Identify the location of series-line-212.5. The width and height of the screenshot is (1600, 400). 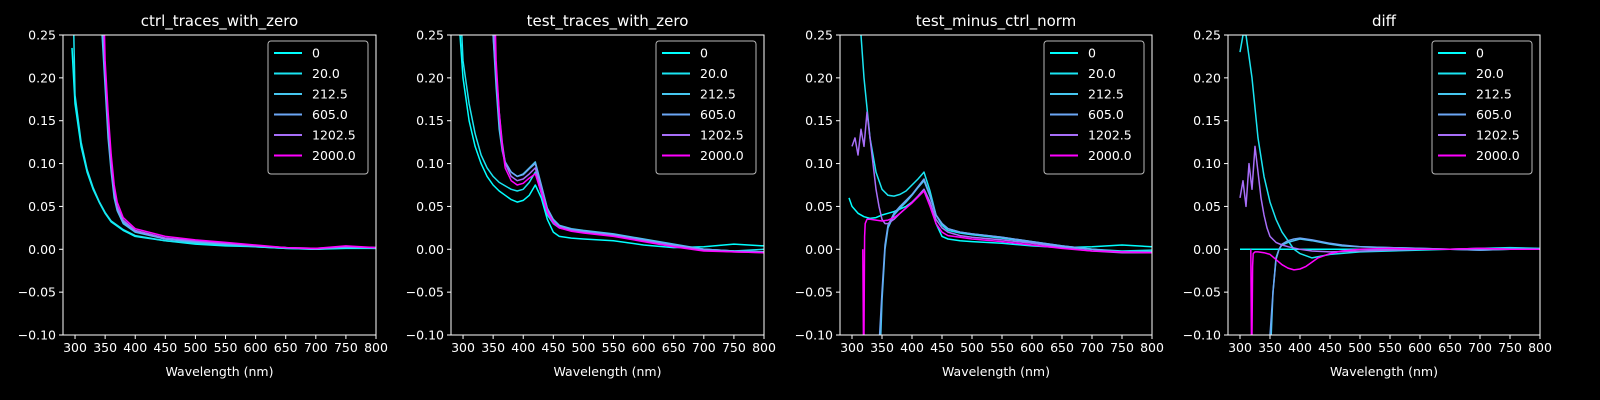
(1405, 286).